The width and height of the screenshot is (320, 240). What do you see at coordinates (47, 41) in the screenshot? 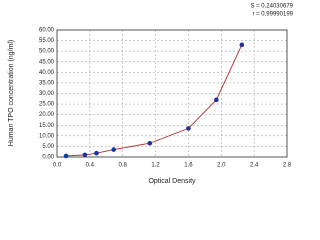
I see `y-tick-label: 55.00` at bounding box center [47, 41].